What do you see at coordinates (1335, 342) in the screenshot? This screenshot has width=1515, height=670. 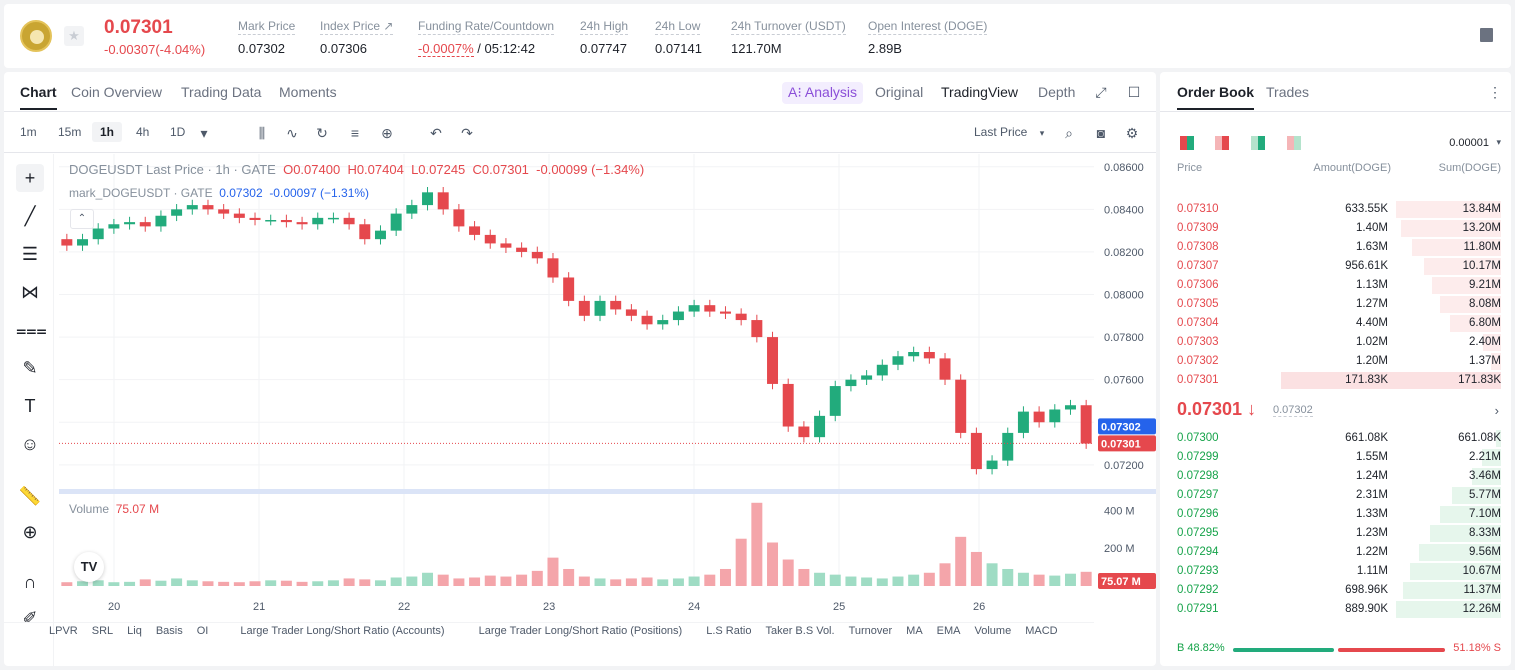 I see `ask-row: 0.07303 1.02M 2.40M` at bounding box center [1335, 342].